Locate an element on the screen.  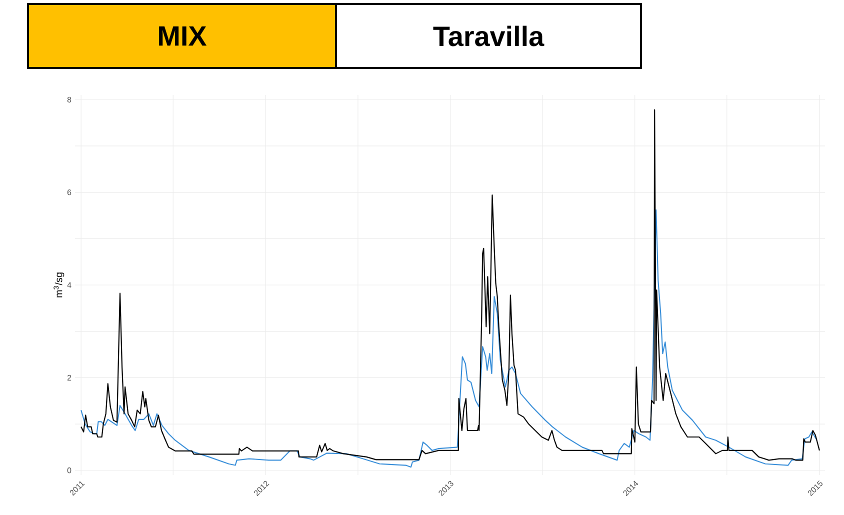
chart-subtitle: Taravilla is located at coordinates (488, 36).